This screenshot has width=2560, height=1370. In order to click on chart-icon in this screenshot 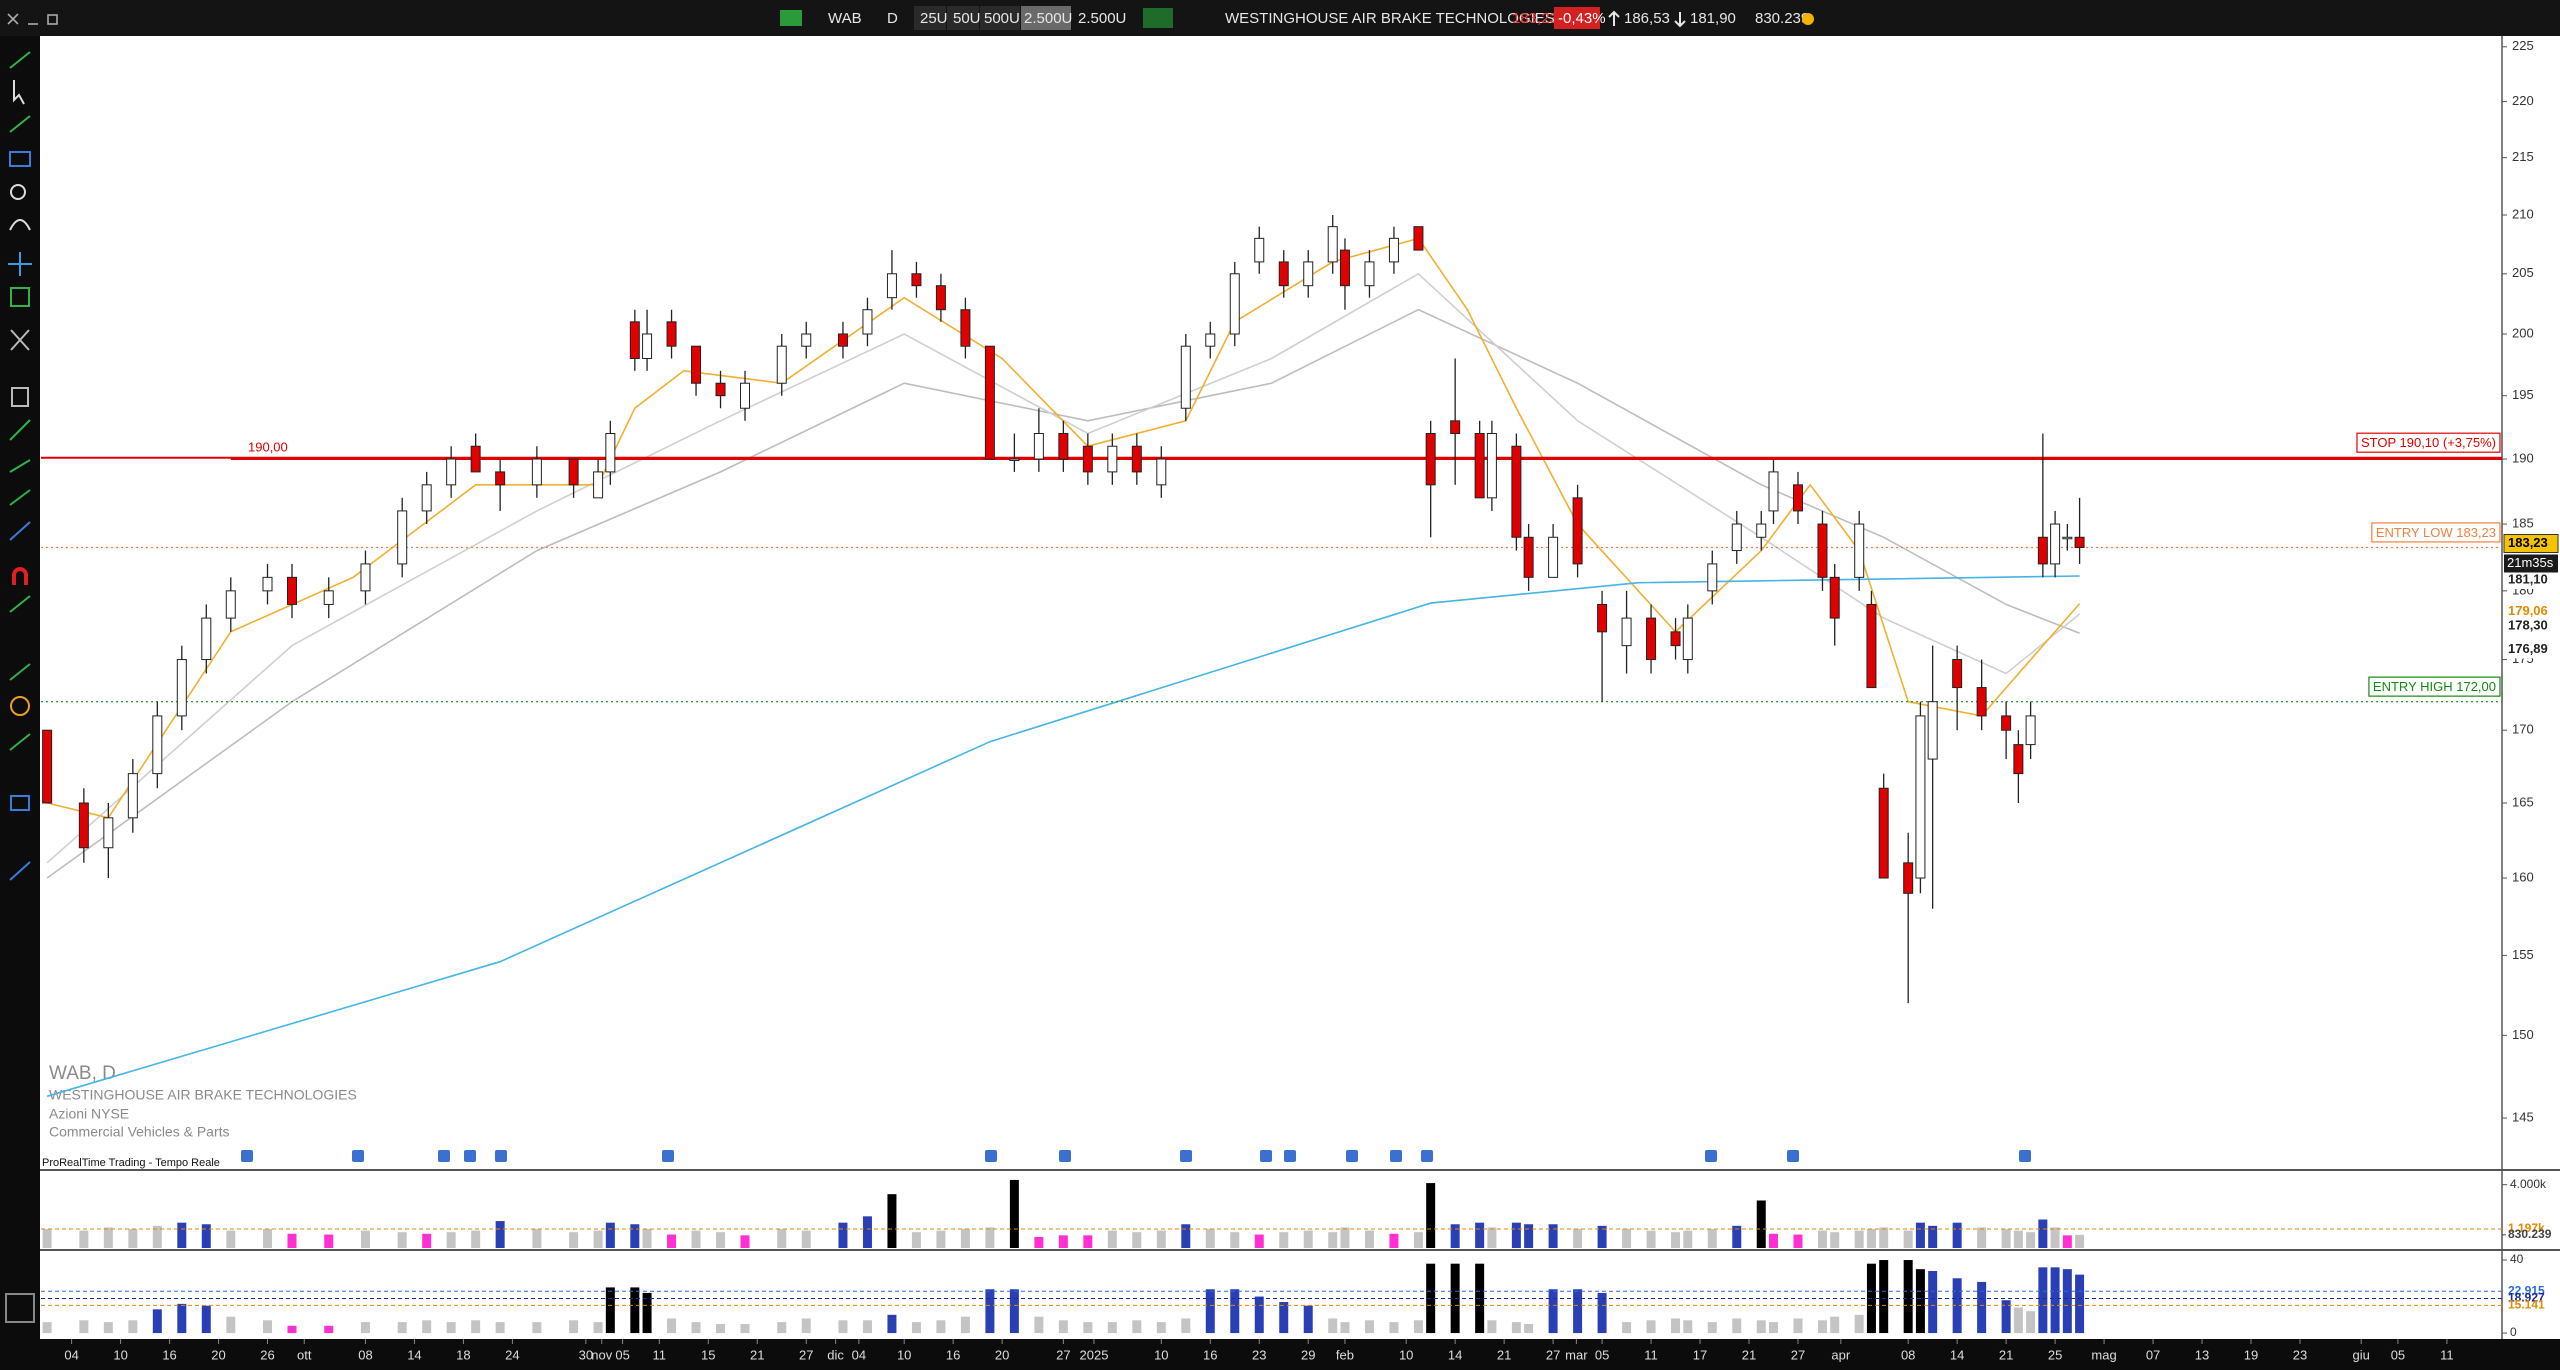, I will do `click(791, 18)`.